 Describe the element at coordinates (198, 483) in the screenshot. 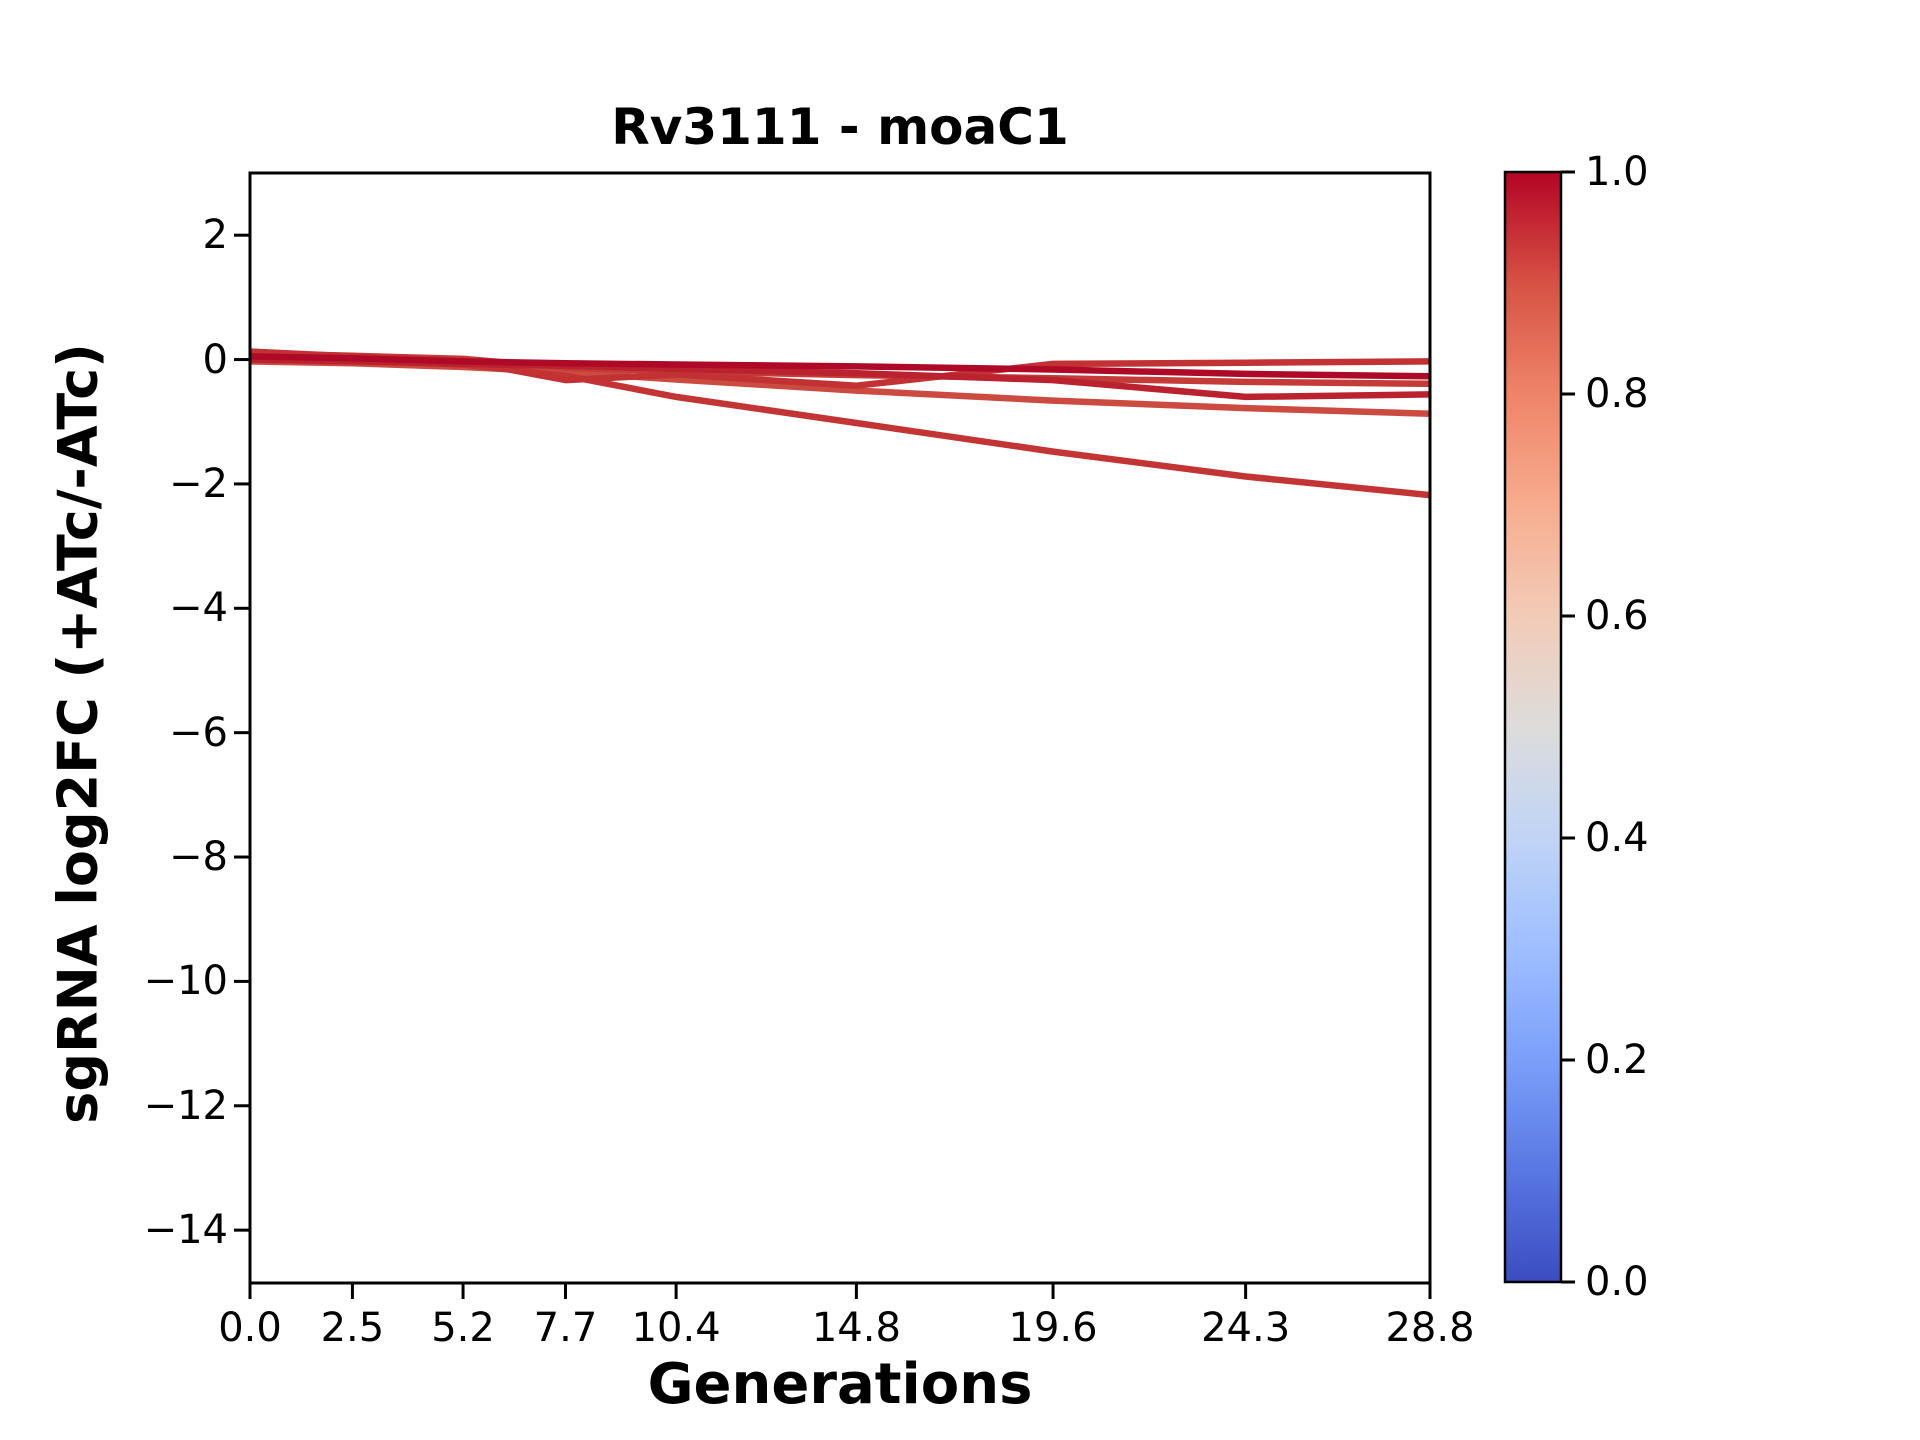

I see `y-tick-label: −2` at that location.